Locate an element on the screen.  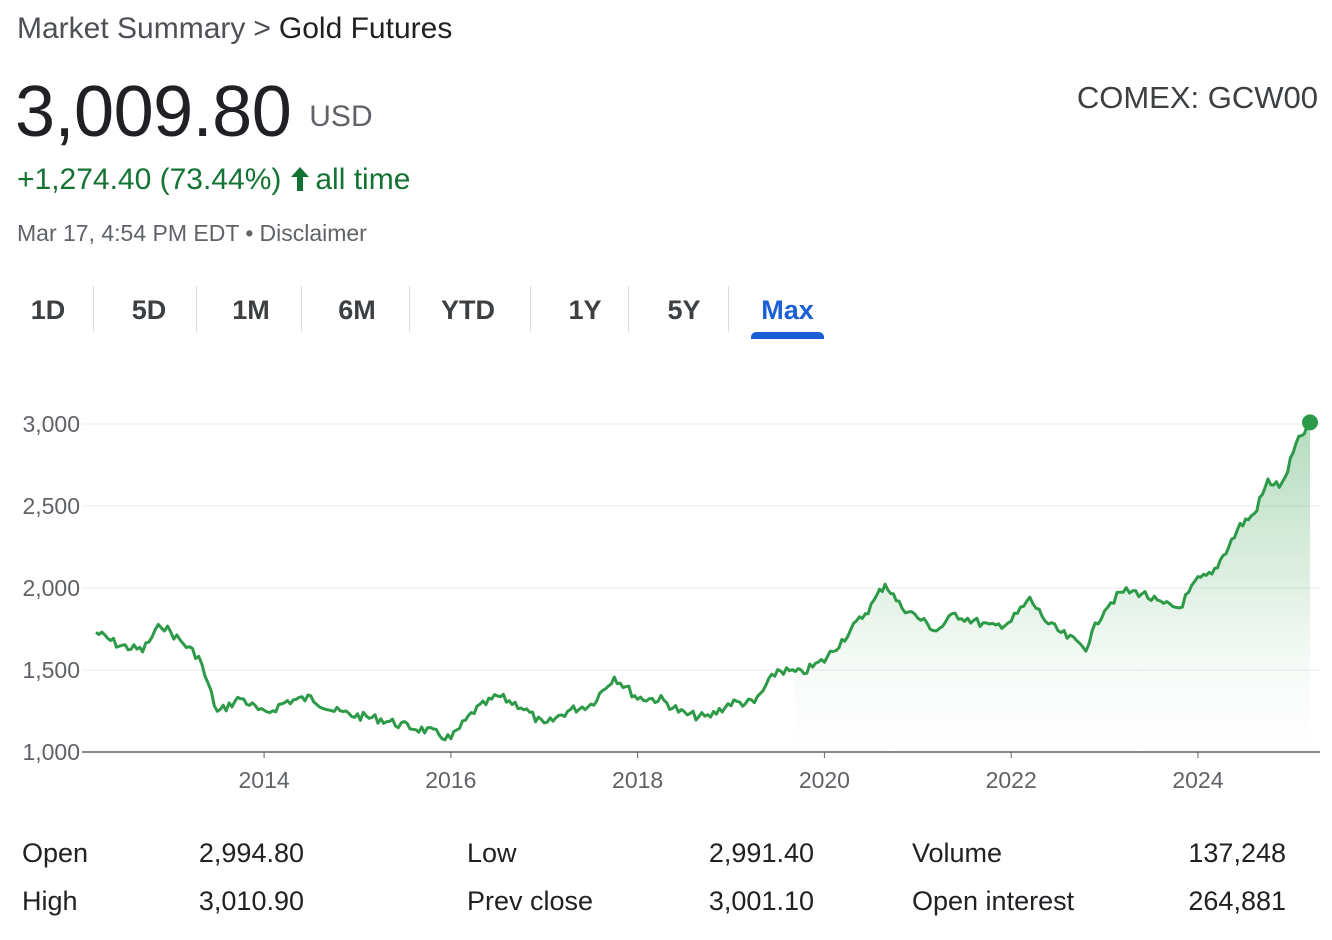
x-axis-labels: 2014 2016 2018 2020 2022 2024 is located at coordinates (731, 772).